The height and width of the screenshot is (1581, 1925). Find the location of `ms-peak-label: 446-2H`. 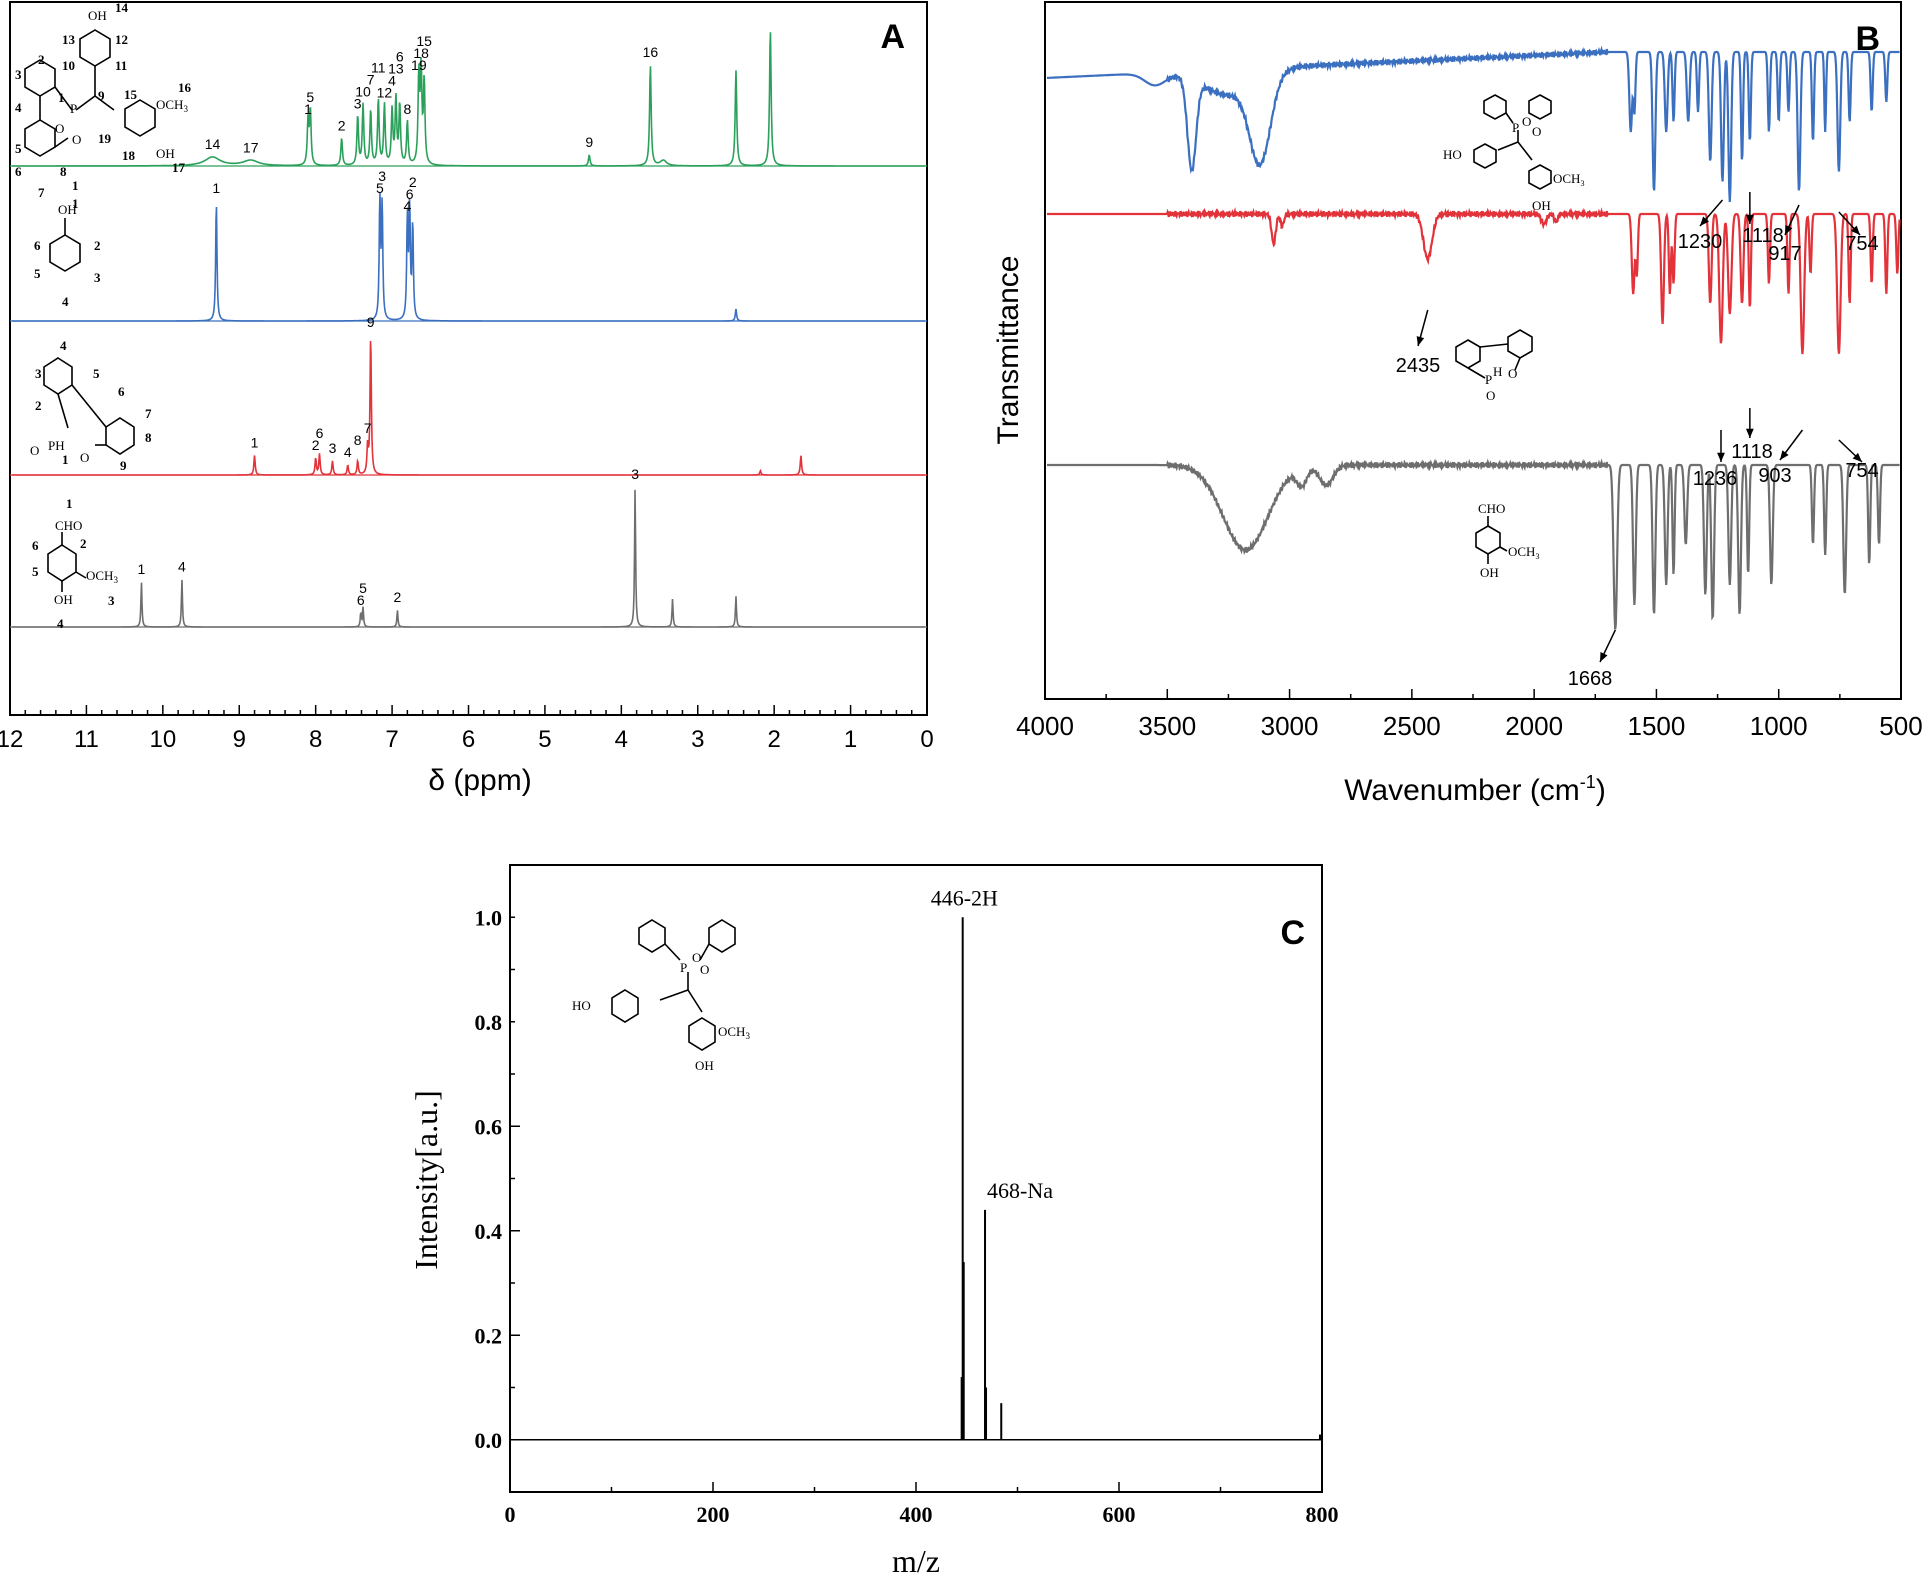

ms-peak-label: 446-2H is located at coordinates (964, 897).